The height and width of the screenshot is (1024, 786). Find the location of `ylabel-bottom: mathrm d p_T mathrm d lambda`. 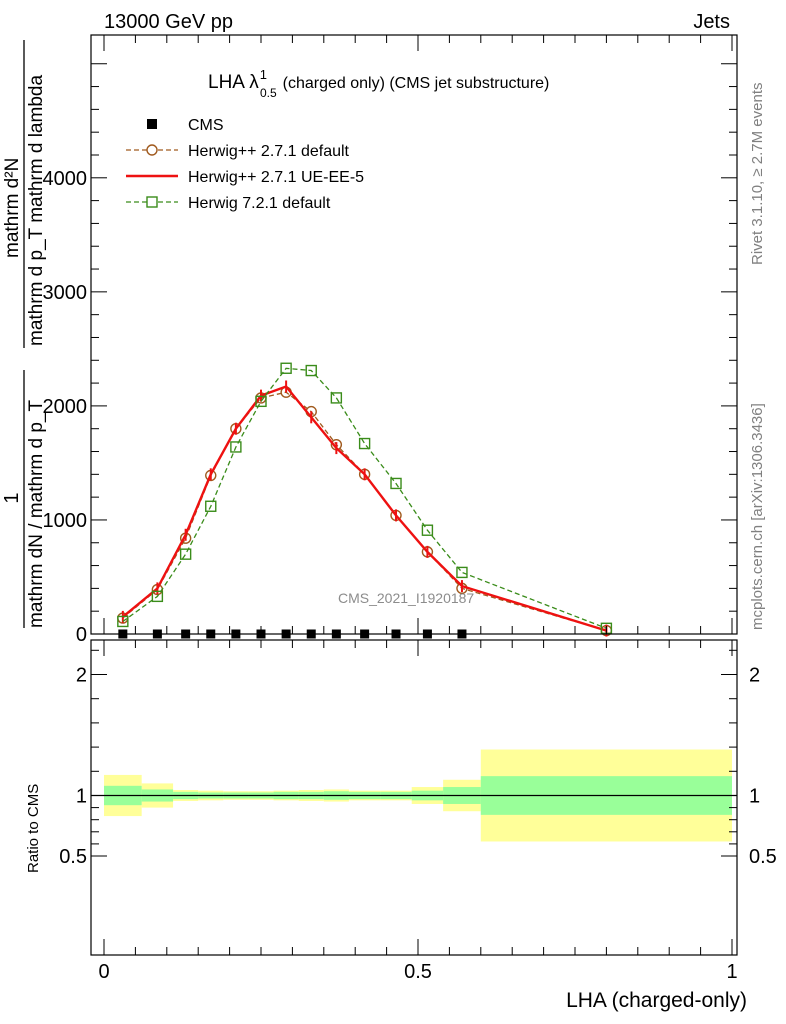

ylabel-bottom: mathrm d p_T mathrm d lambda is located at coordinates (36, 210).